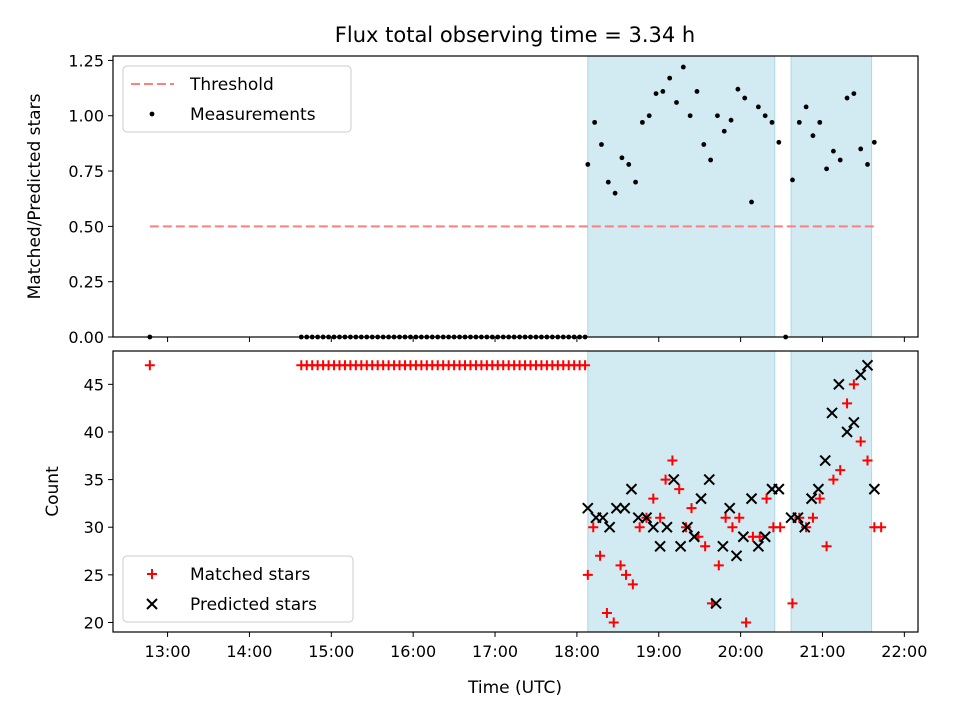  Describe the element at coordinates (495, 651) in the screenshot. I see `x-tick-label: 17:00` at that location.